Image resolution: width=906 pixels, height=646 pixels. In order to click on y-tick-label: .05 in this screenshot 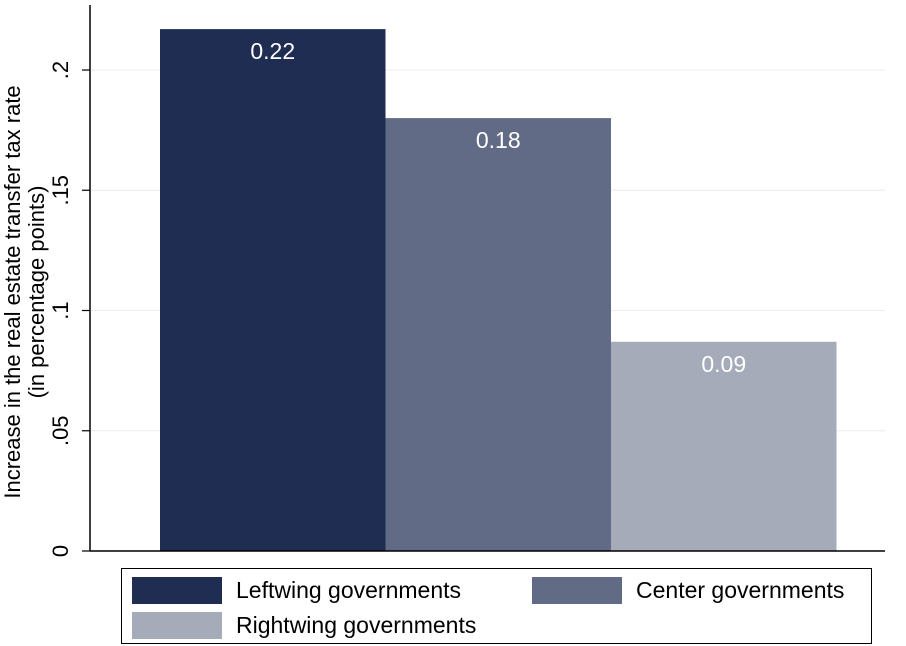, I will do `click(60, 430)`.